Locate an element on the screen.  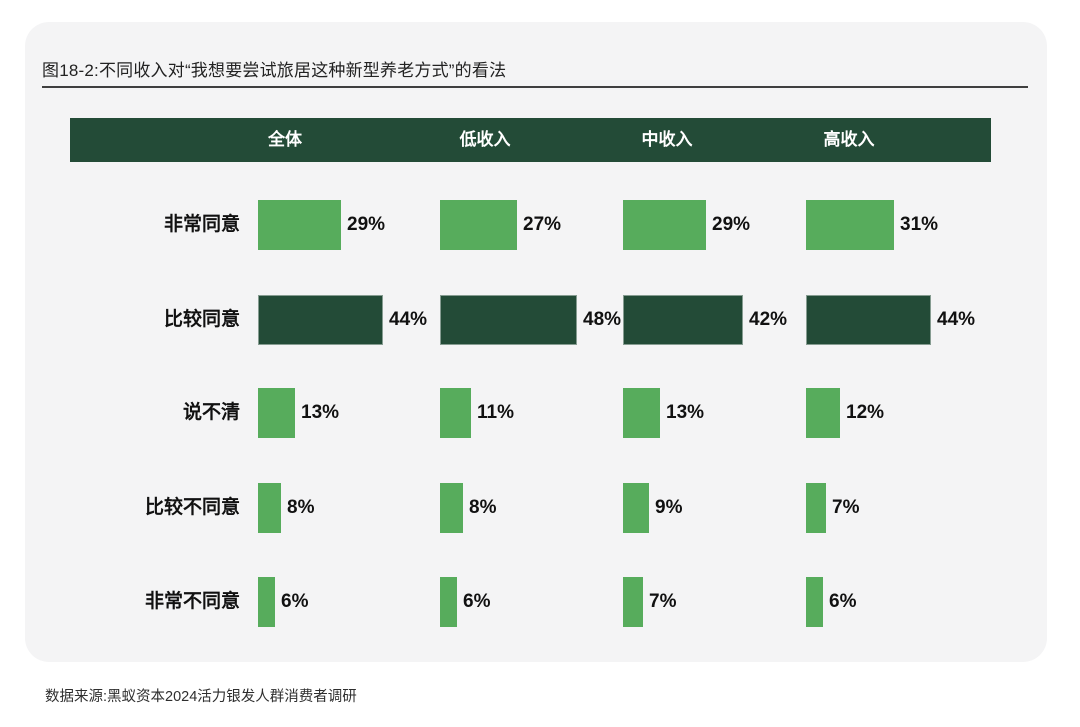
column-header: 高收入 is located at coordinates (849, 139).